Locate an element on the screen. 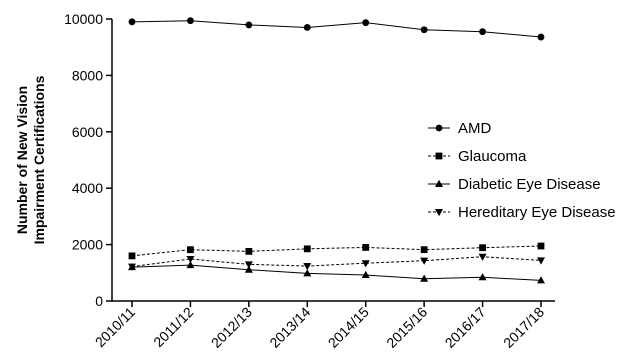  legend-label: Hereditary Eye Disease is located at coordinates (537, 212).